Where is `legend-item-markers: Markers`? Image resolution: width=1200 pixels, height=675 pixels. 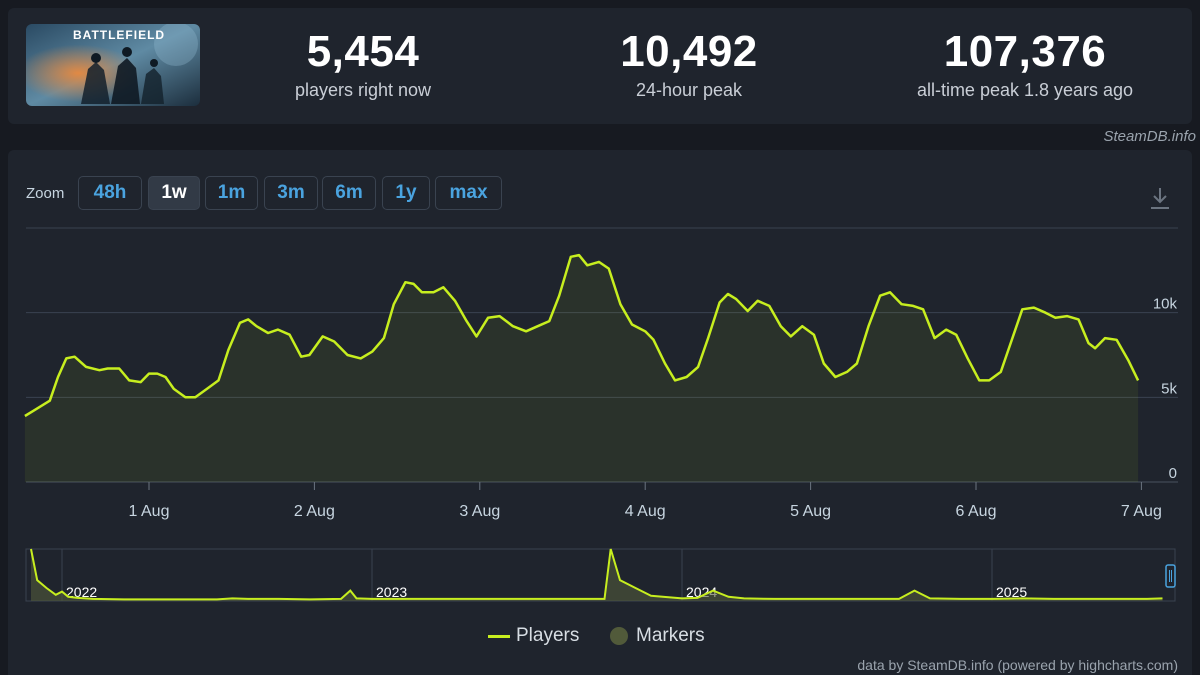
legend-item-markers: Markers is located at coordinates (657, 636).